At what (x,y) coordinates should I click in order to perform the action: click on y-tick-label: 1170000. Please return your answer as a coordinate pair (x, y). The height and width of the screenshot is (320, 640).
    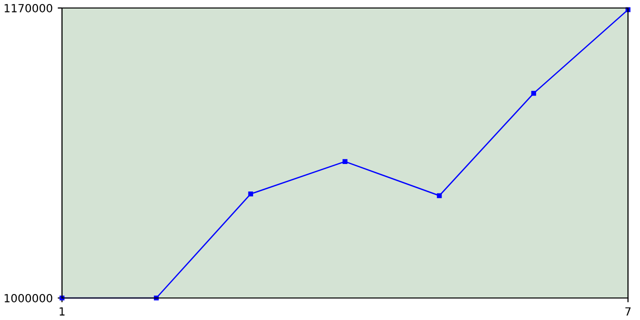
    Looking at the image, I should click on (28, 8).